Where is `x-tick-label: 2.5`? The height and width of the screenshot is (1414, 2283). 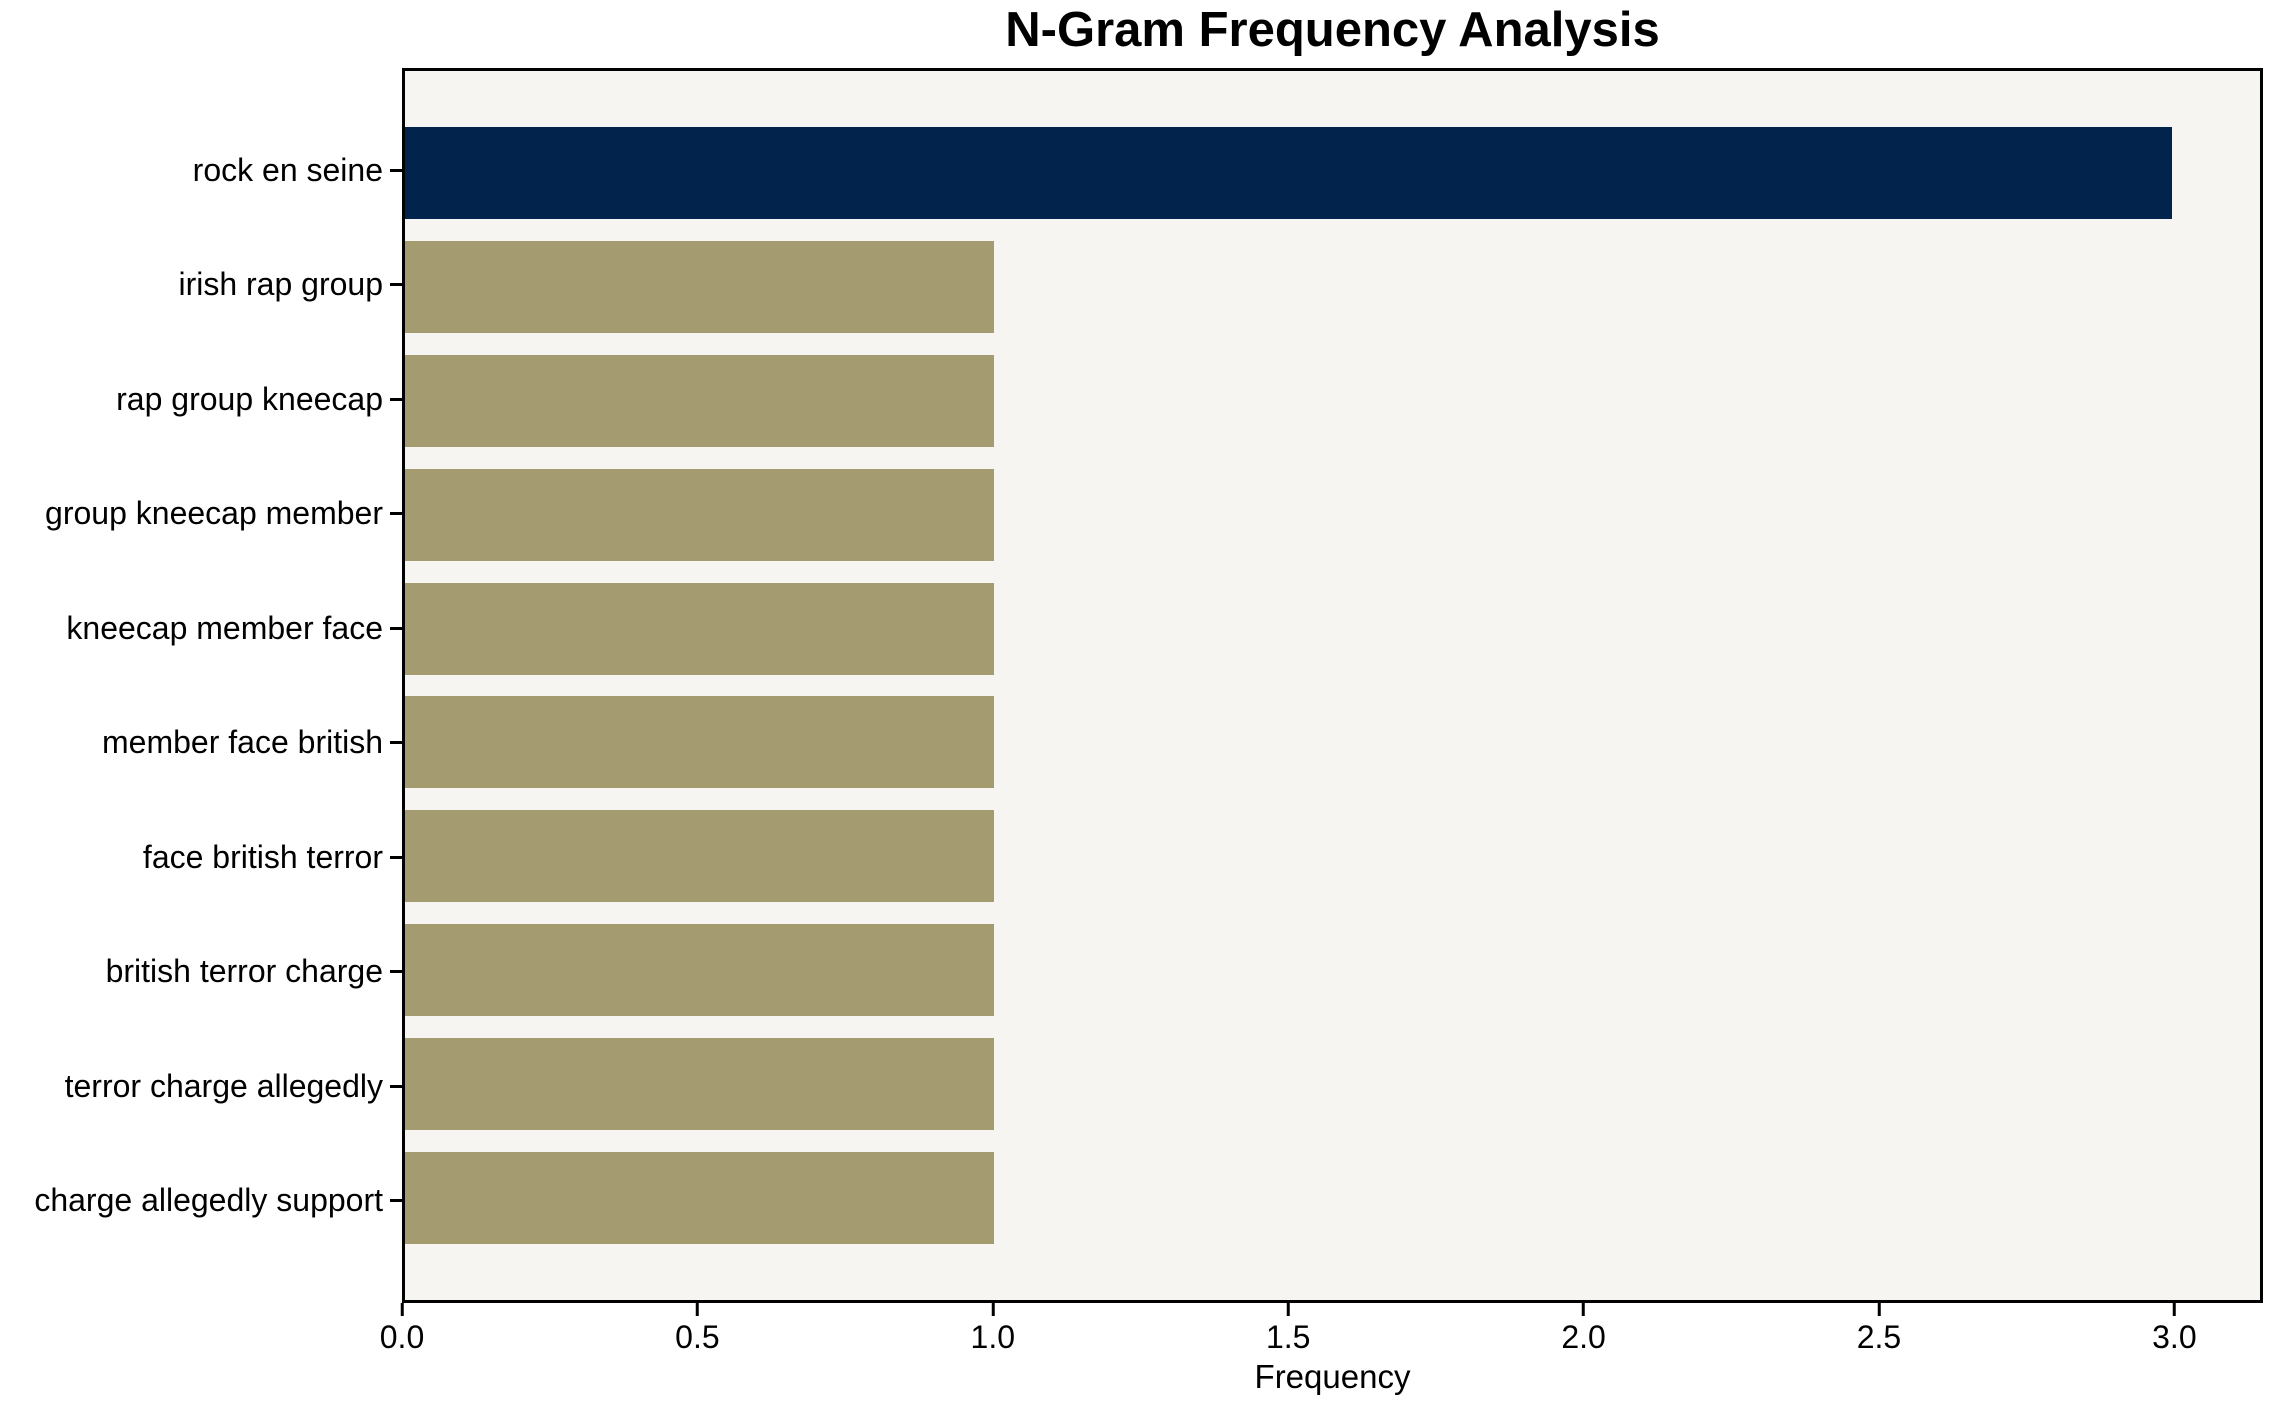 x-tick-label: 2.5 is located at coordinates (1879, 1337).